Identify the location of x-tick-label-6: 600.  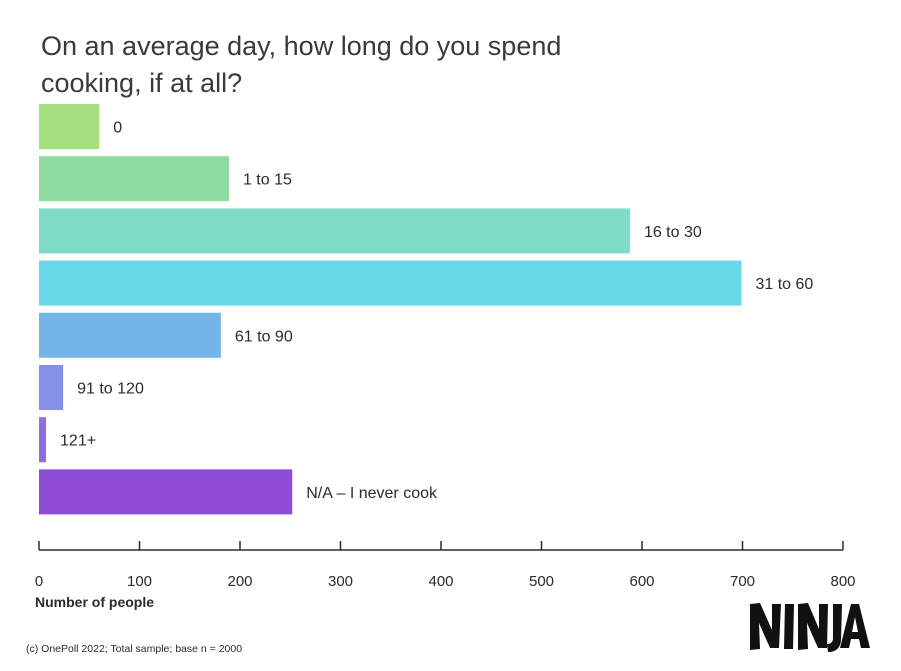
(641, 581).